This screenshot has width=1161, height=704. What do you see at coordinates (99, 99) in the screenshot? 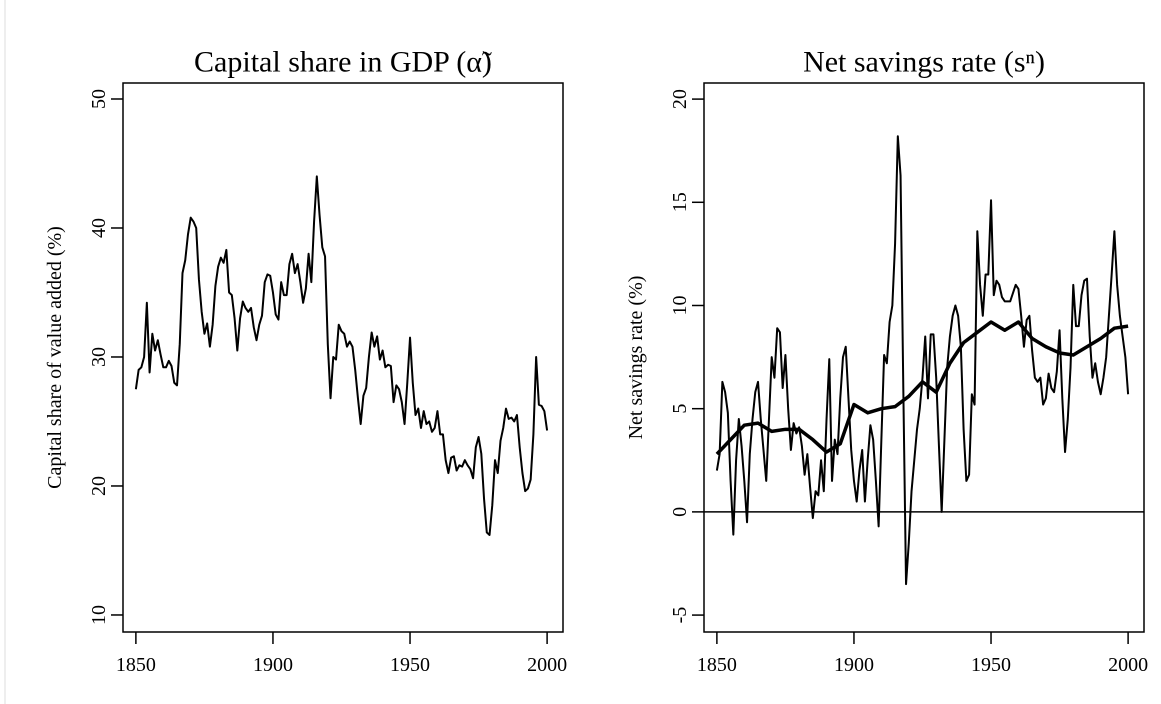
I see `y-tick-label: 50` at bounding box center [99, 99].